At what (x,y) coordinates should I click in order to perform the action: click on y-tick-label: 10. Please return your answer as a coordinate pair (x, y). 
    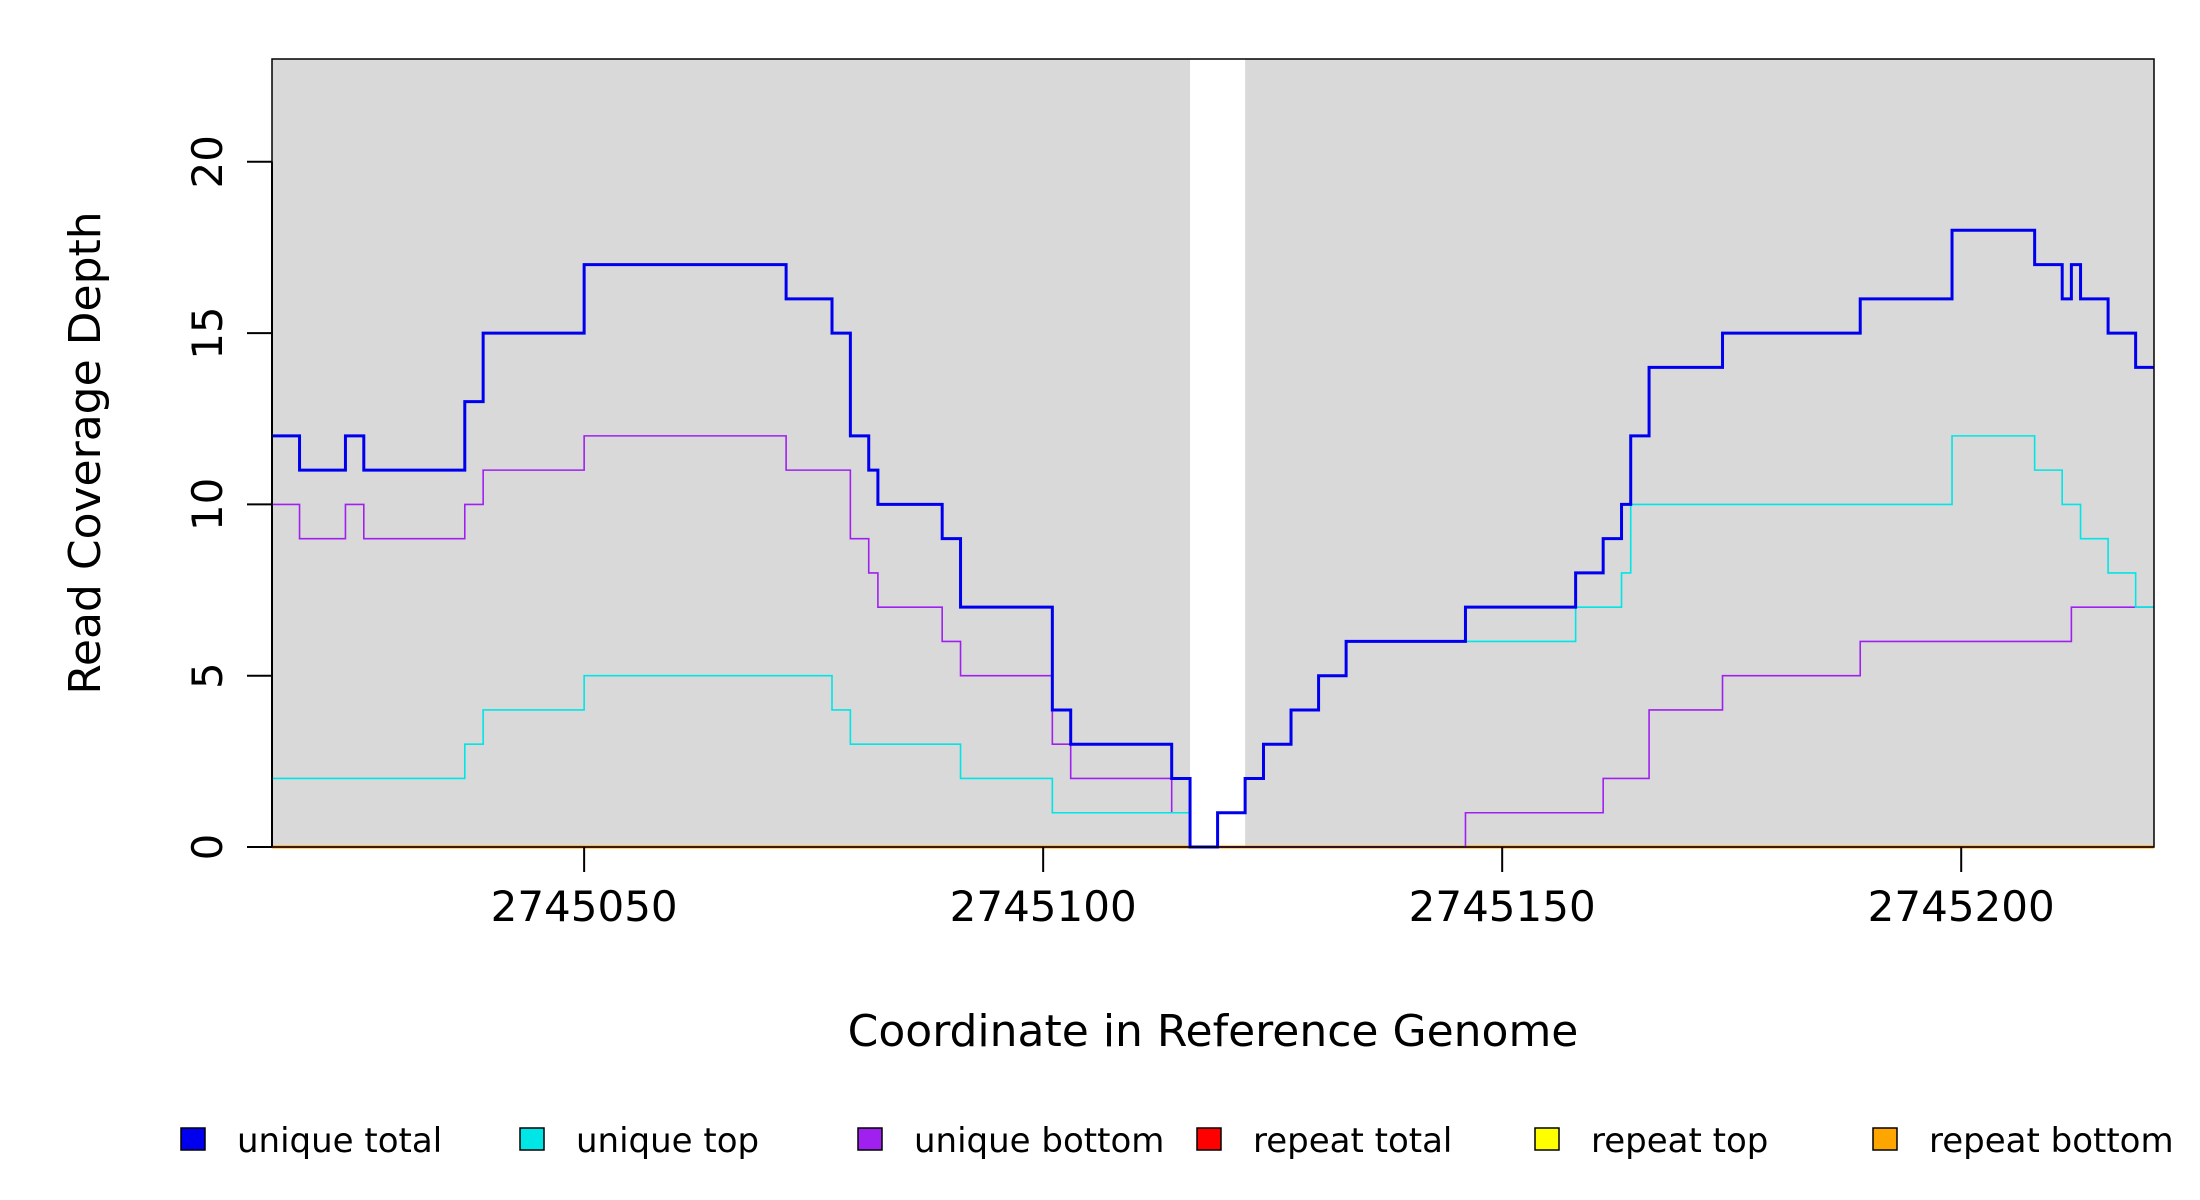
    Looking at the image, I should click on (207, 504).